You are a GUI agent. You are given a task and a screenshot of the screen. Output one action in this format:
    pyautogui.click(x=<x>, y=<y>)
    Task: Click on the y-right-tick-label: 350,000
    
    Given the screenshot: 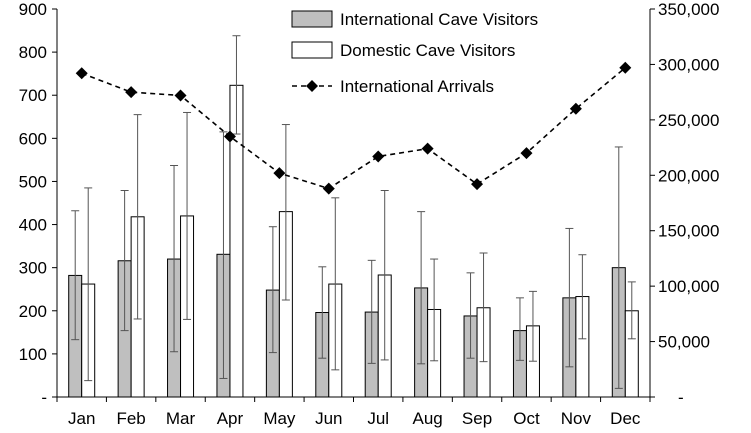 What is the action you would take?
    pyautogui.click(x=688, y=9)
    